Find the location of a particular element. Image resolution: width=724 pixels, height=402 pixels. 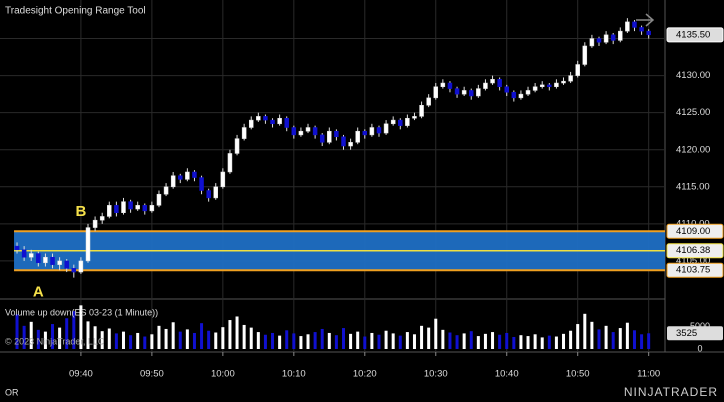

range-low-label: 4103.75 is located at coordinates (693, 270).